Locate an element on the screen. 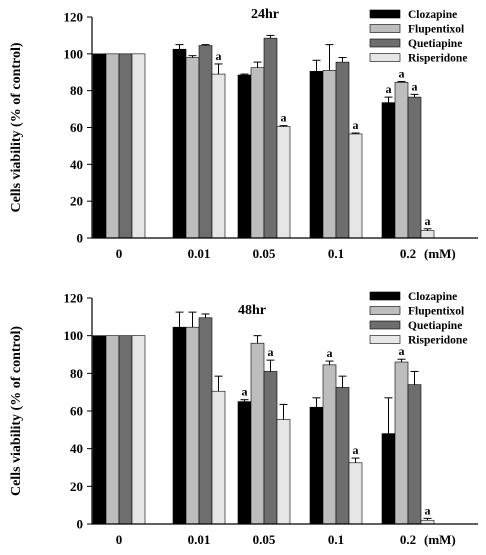 The image size is (486, 555). x-tick-label: 0.1 is located at coordinates (336, 253).